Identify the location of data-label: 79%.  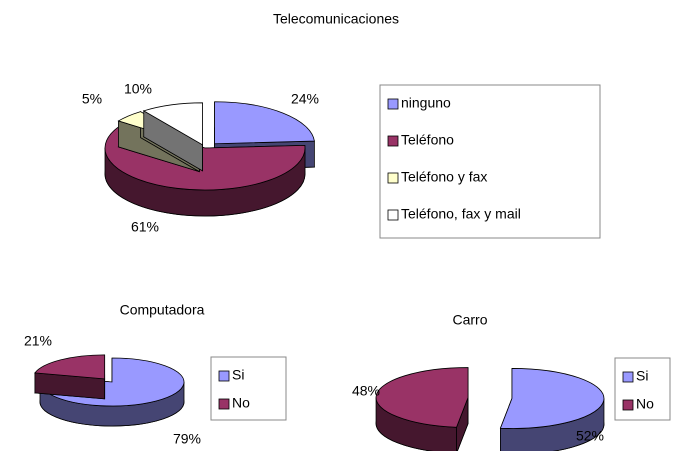
(187, 439).